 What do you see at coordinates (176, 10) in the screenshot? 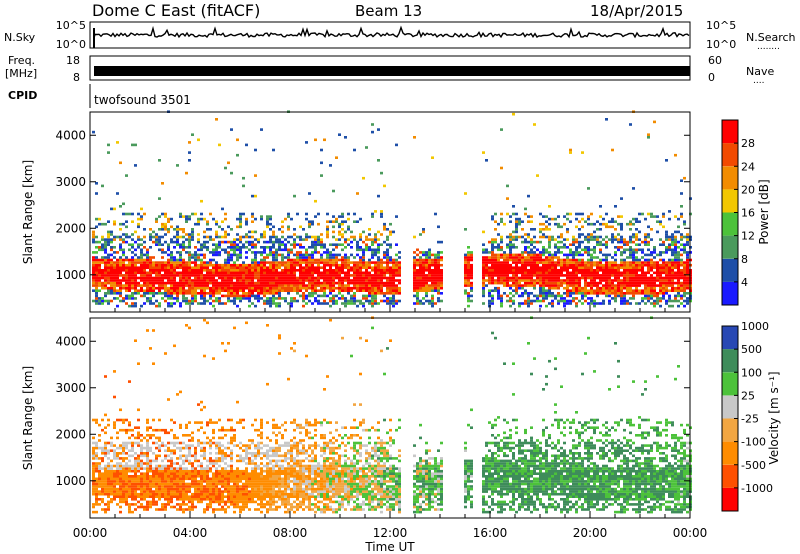
I see `station-title: Dome C East (fitACF)` at bounding box center [176, 10].